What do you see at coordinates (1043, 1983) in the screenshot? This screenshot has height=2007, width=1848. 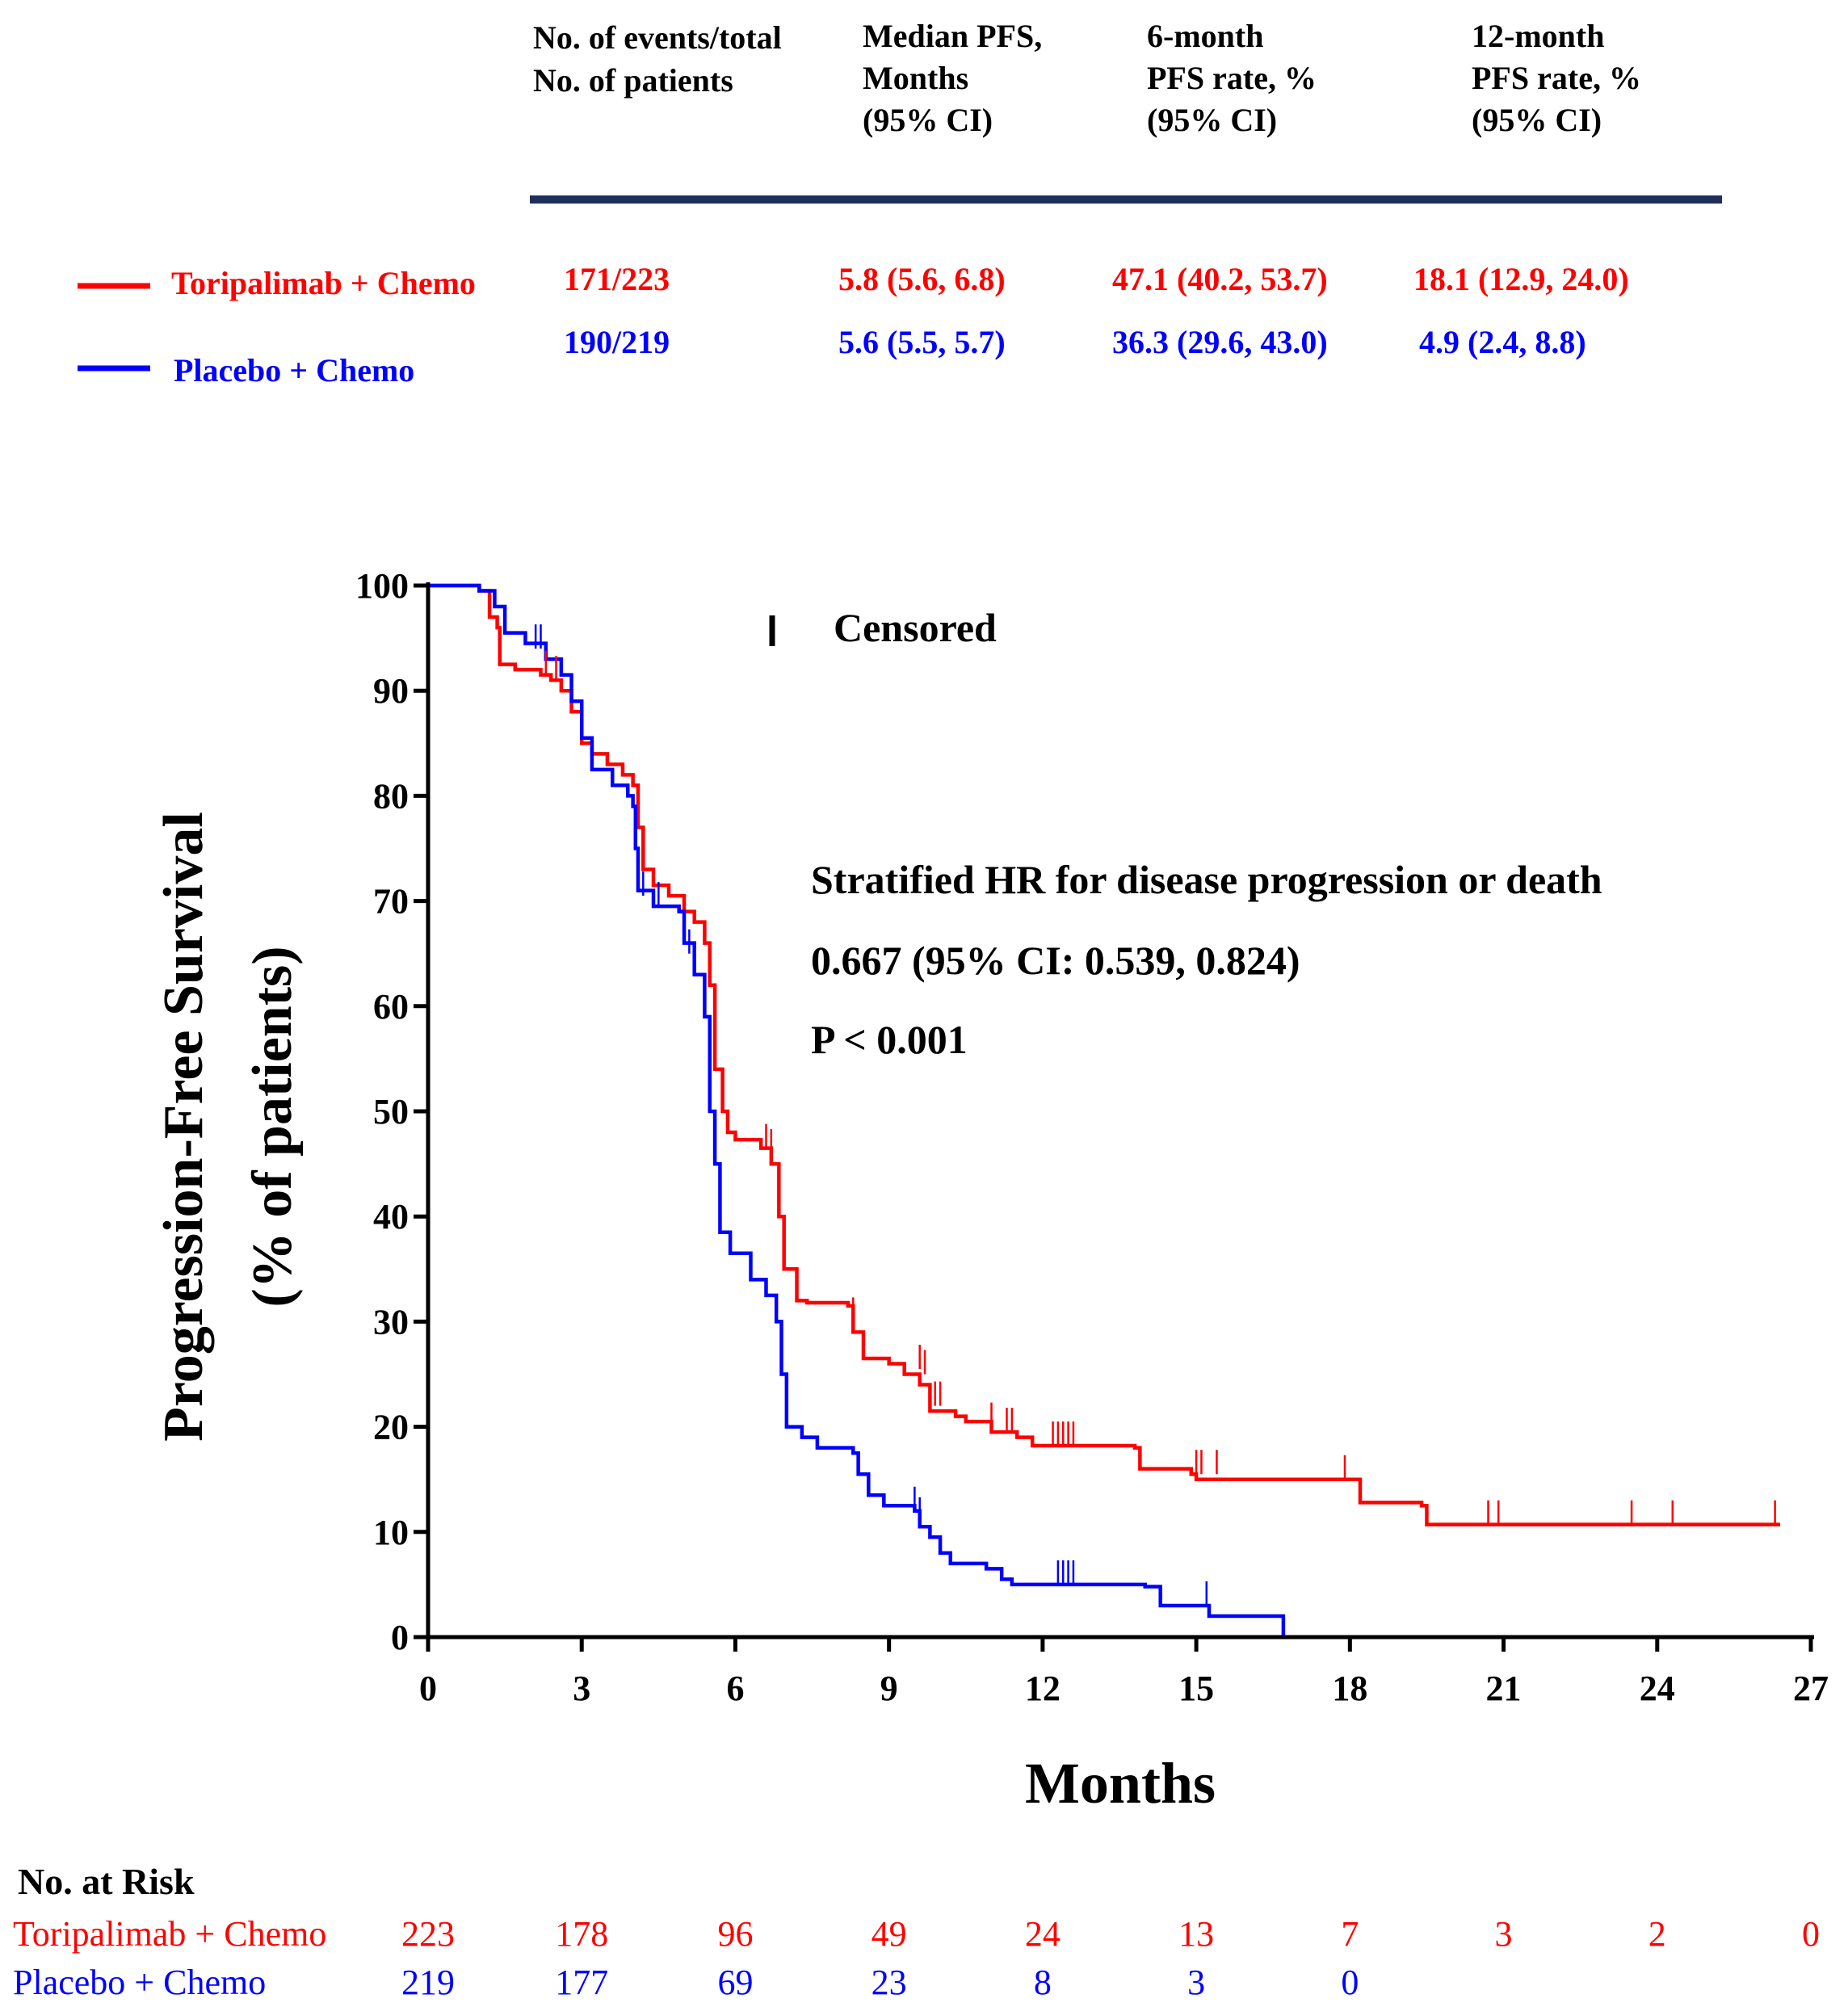 I see `risk-count: 8` at bounding box center [1043, 1983].